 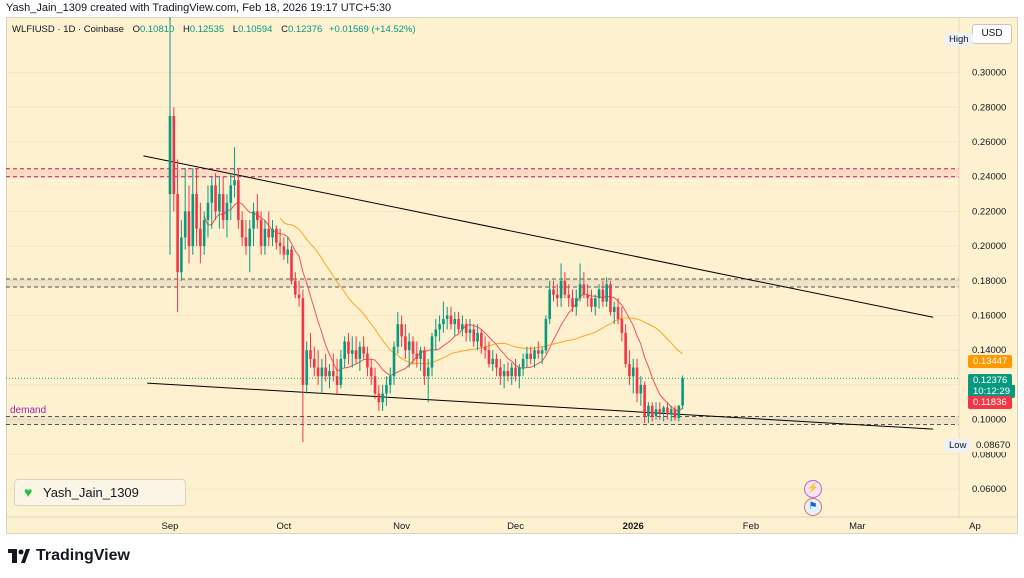 I want to click on y-tick-label: 0.18000, so click(x=989, y=281).